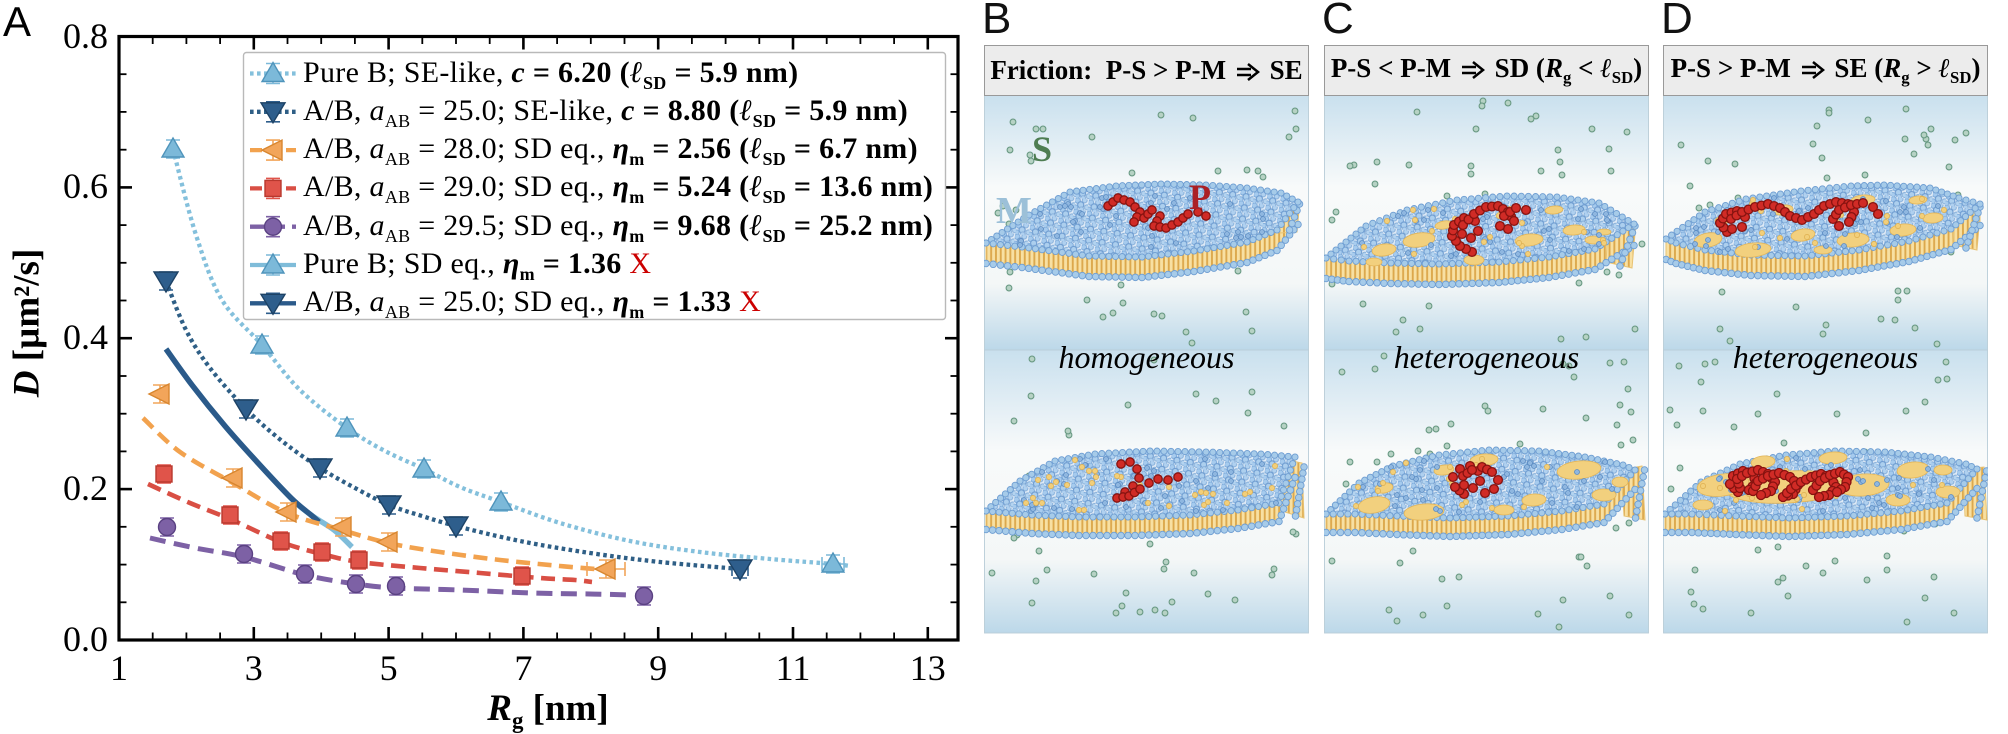 The image size is (2008, 734). Describe the element at coordinates (1200, 197) in the screenshot. I see `svg-text: P` at that location.